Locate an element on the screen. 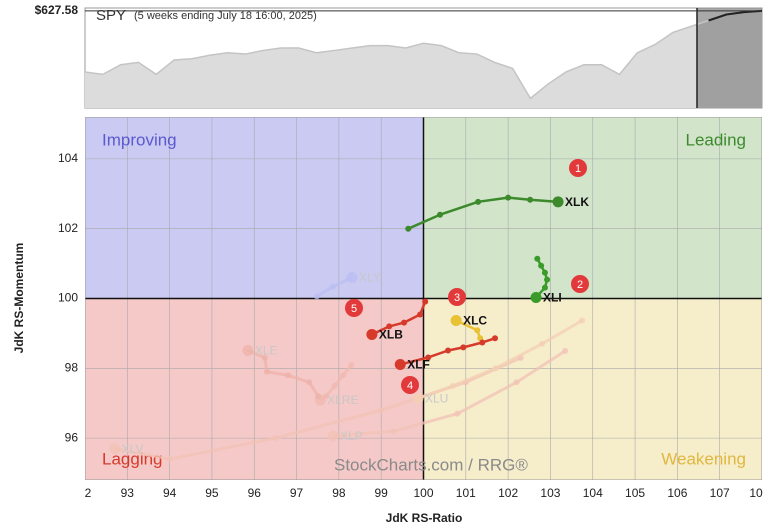  series-label: XLK is located at coordinates (577, 202).